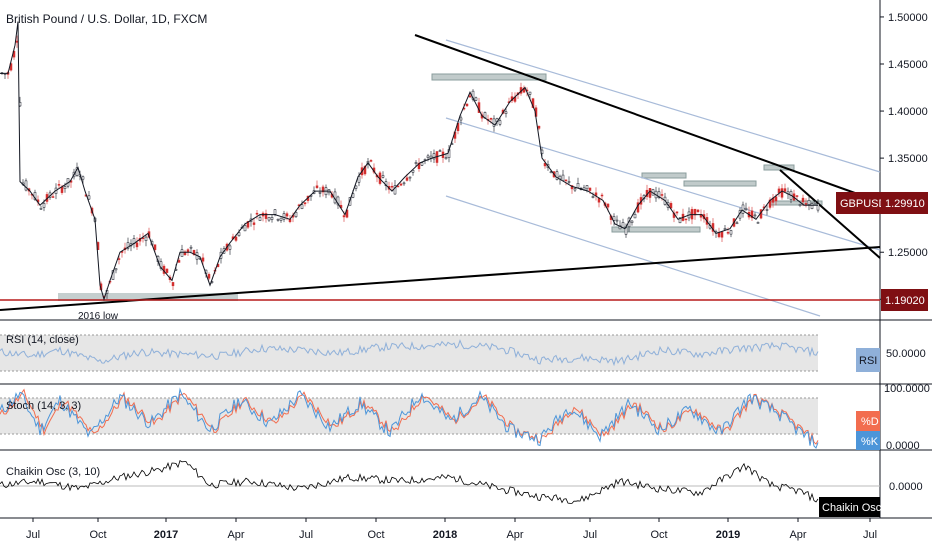 This screenshot has width=932, height=550. I want to click on price-axis-label: 1.50000, so click(908, 18).